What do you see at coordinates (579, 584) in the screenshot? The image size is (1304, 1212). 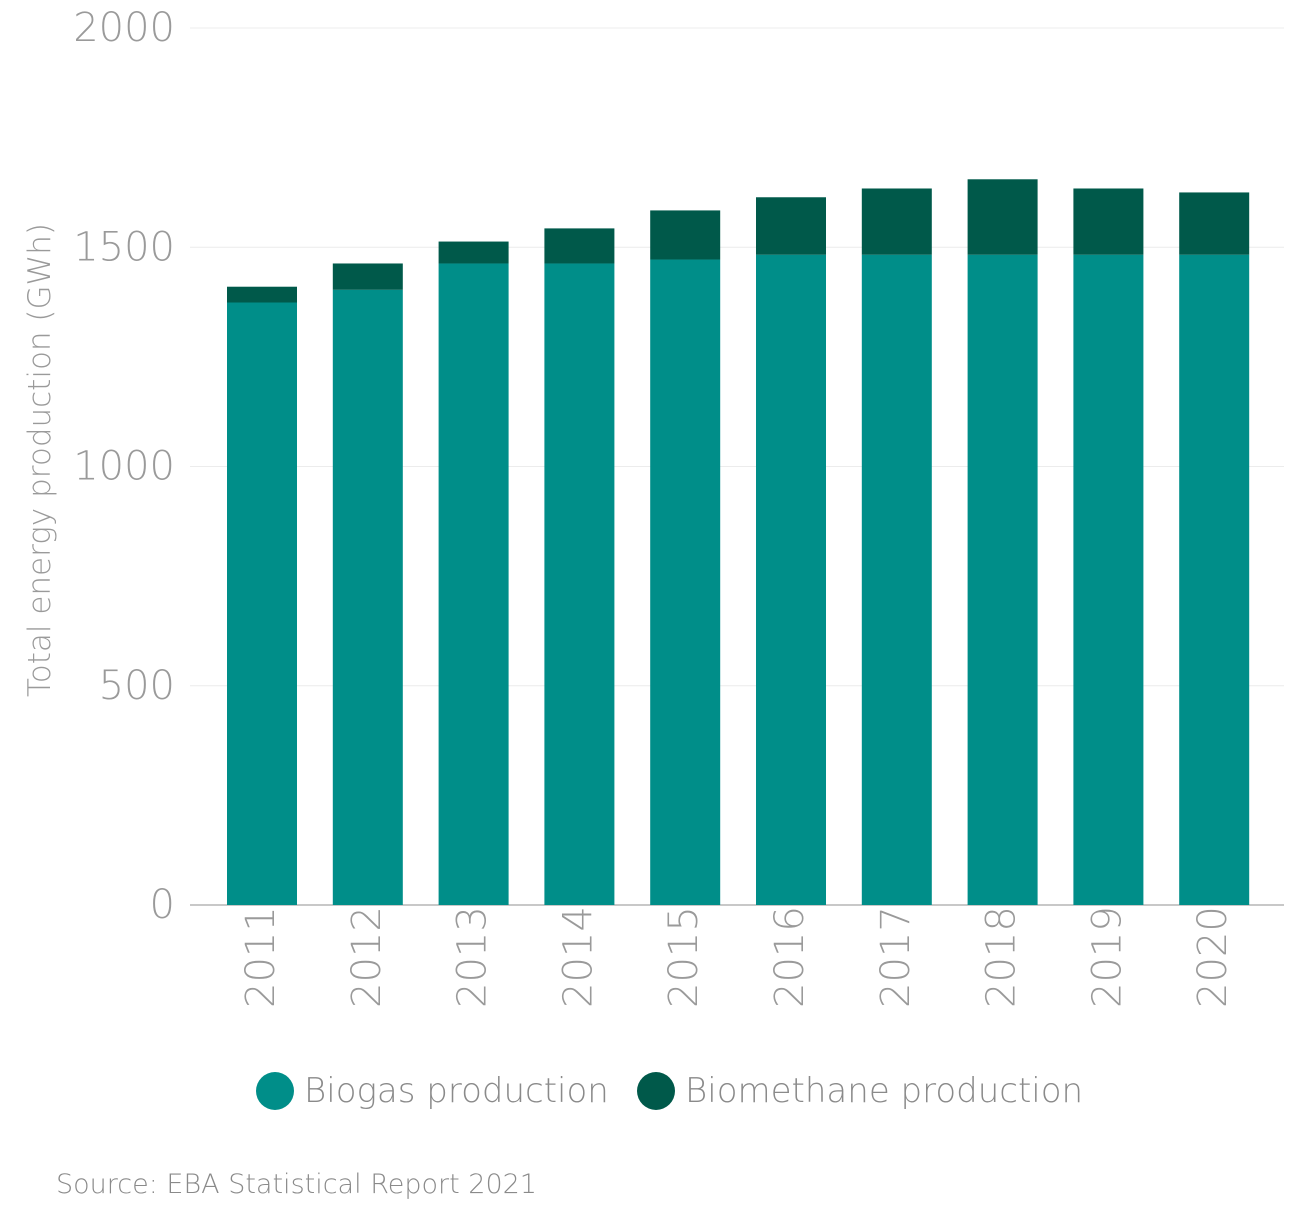 I see `bar-biogas-2014` at bounding box center [579, 584].